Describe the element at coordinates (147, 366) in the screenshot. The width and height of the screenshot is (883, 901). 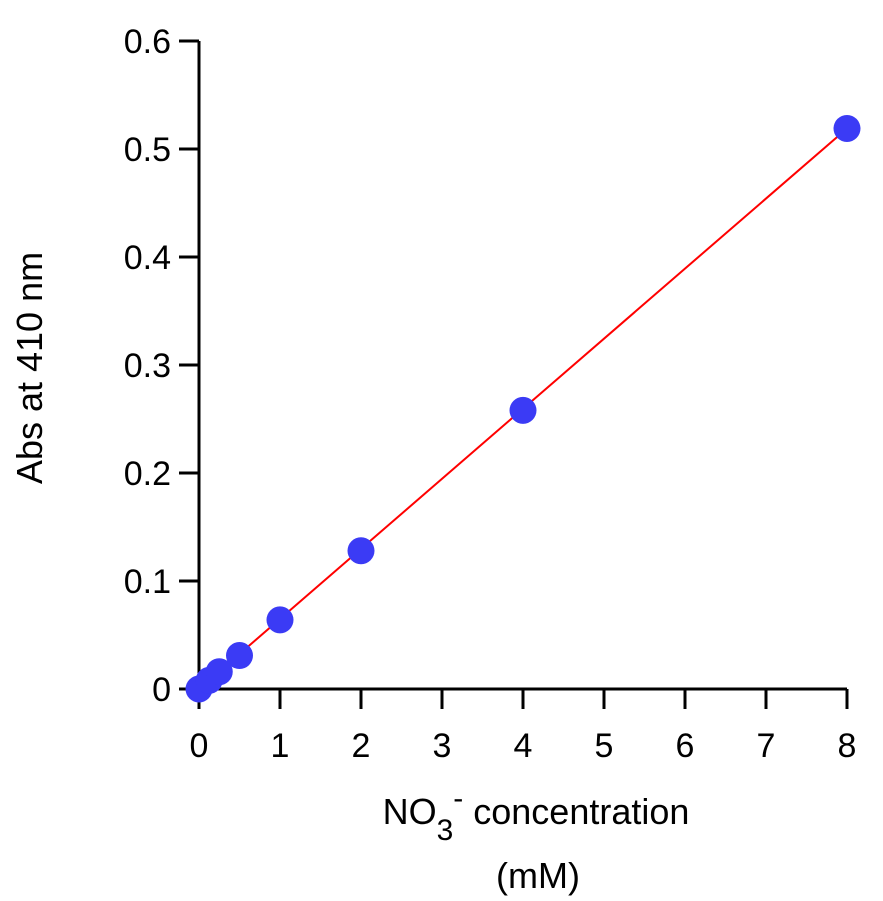
I see `y-tick-label: 0.3` at that location.